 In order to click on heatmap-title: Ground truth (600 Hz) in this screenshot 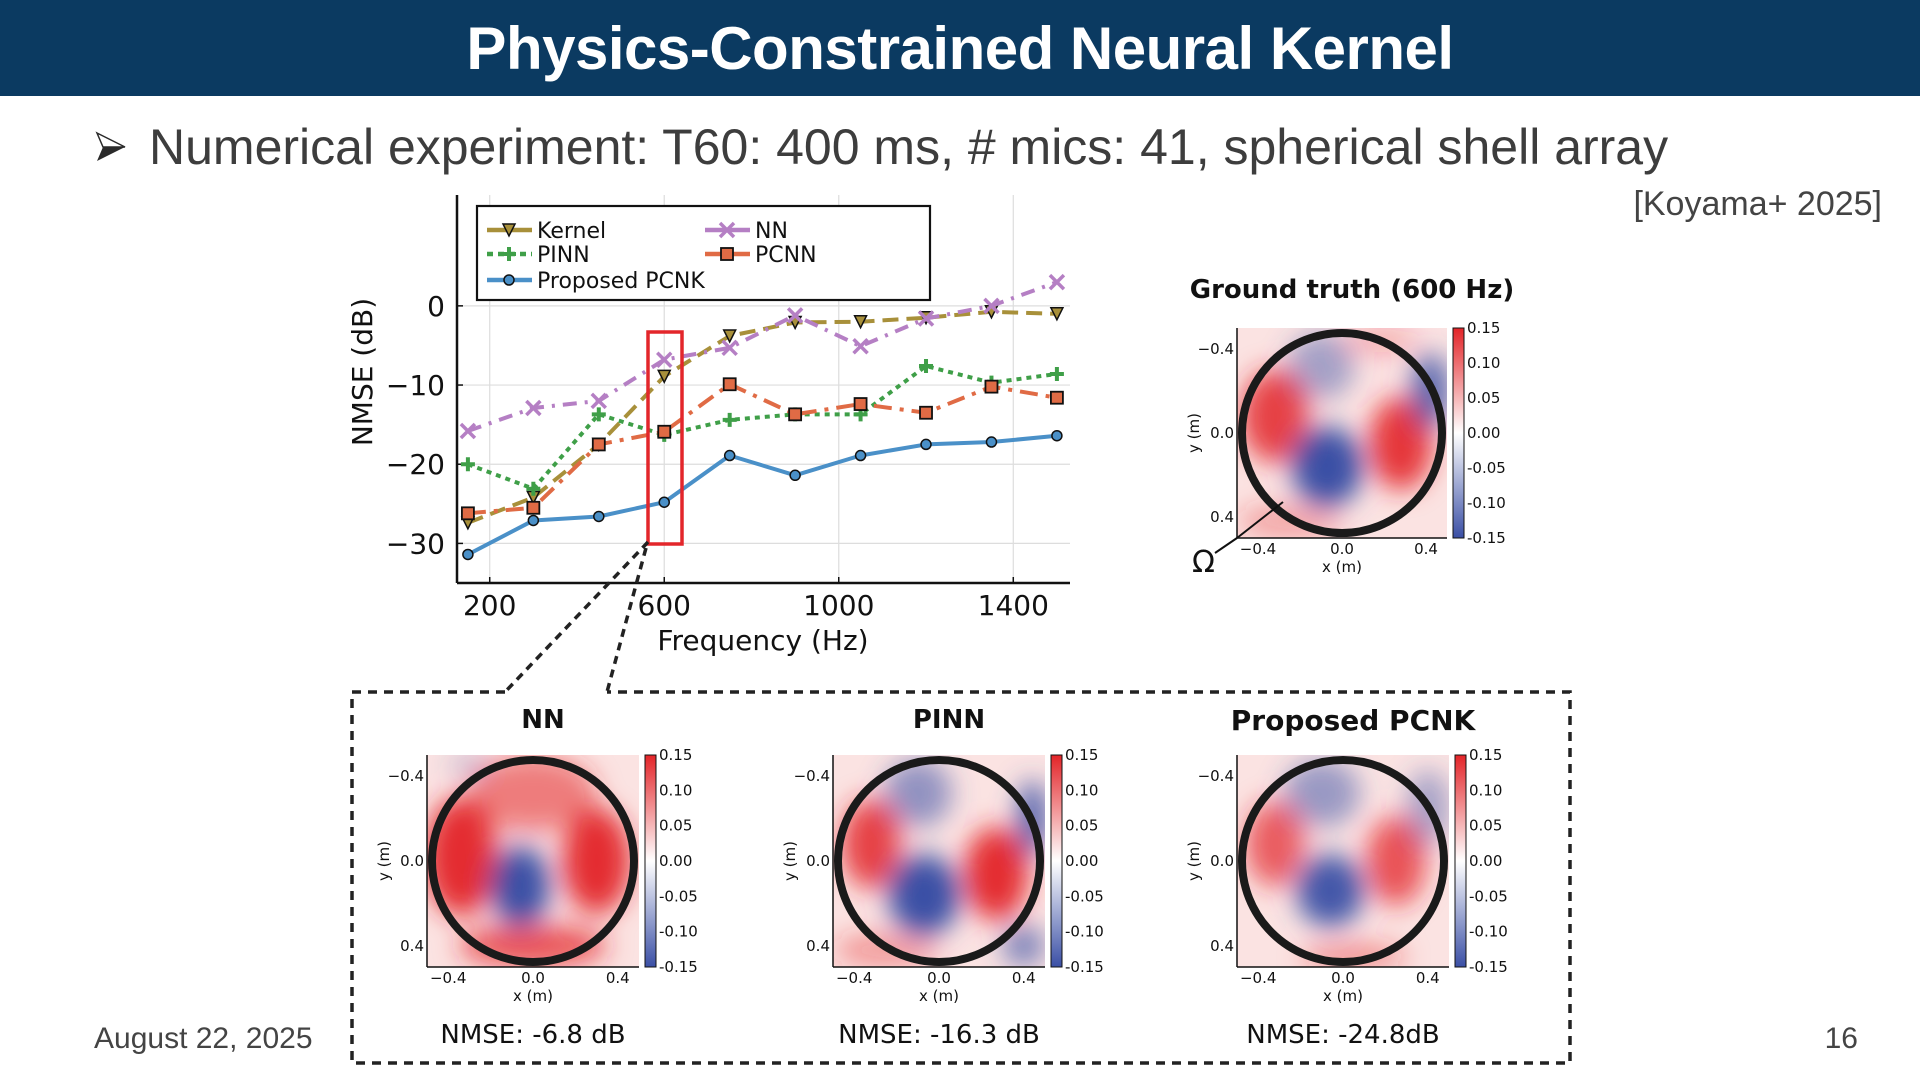, I will do `click(1352, 290)`.